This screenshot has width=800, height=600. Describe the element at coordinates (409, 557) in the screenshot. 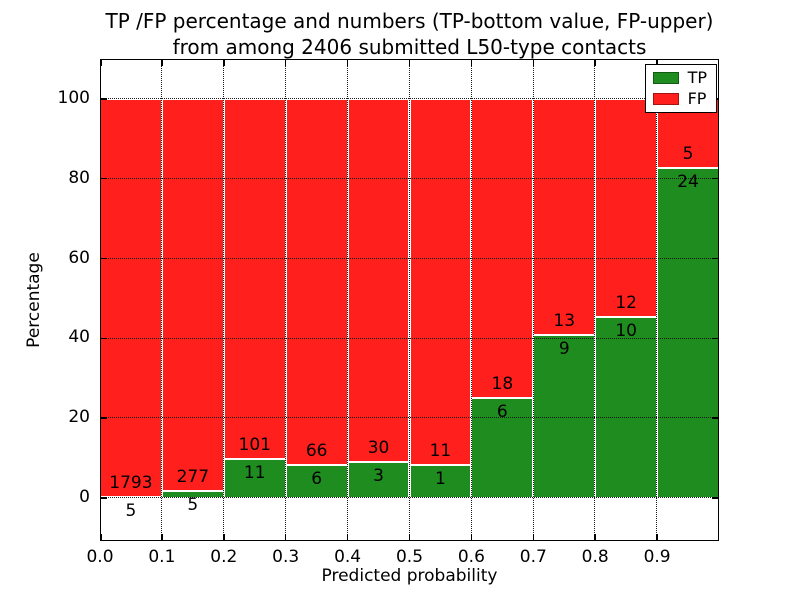

I see `x-tick-label: 0.5` at that location.